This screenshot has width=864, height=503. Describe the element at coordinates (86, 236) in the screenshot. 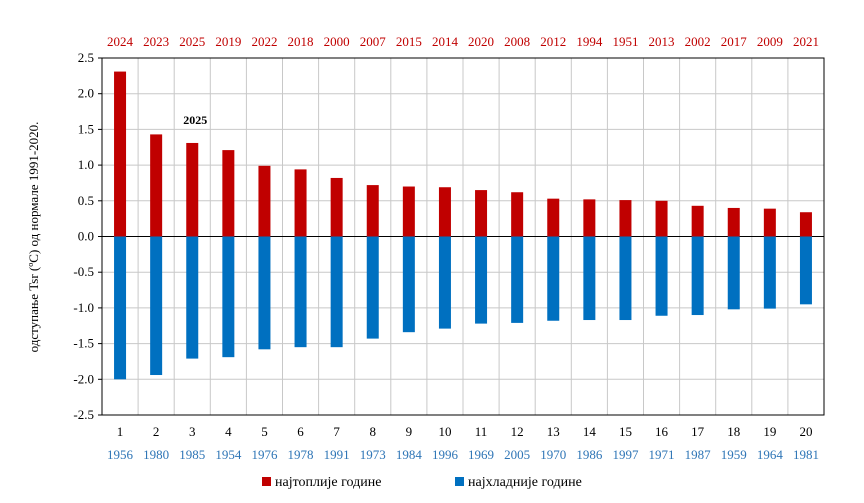

I see `y-tick-label: 0.0` at that location.